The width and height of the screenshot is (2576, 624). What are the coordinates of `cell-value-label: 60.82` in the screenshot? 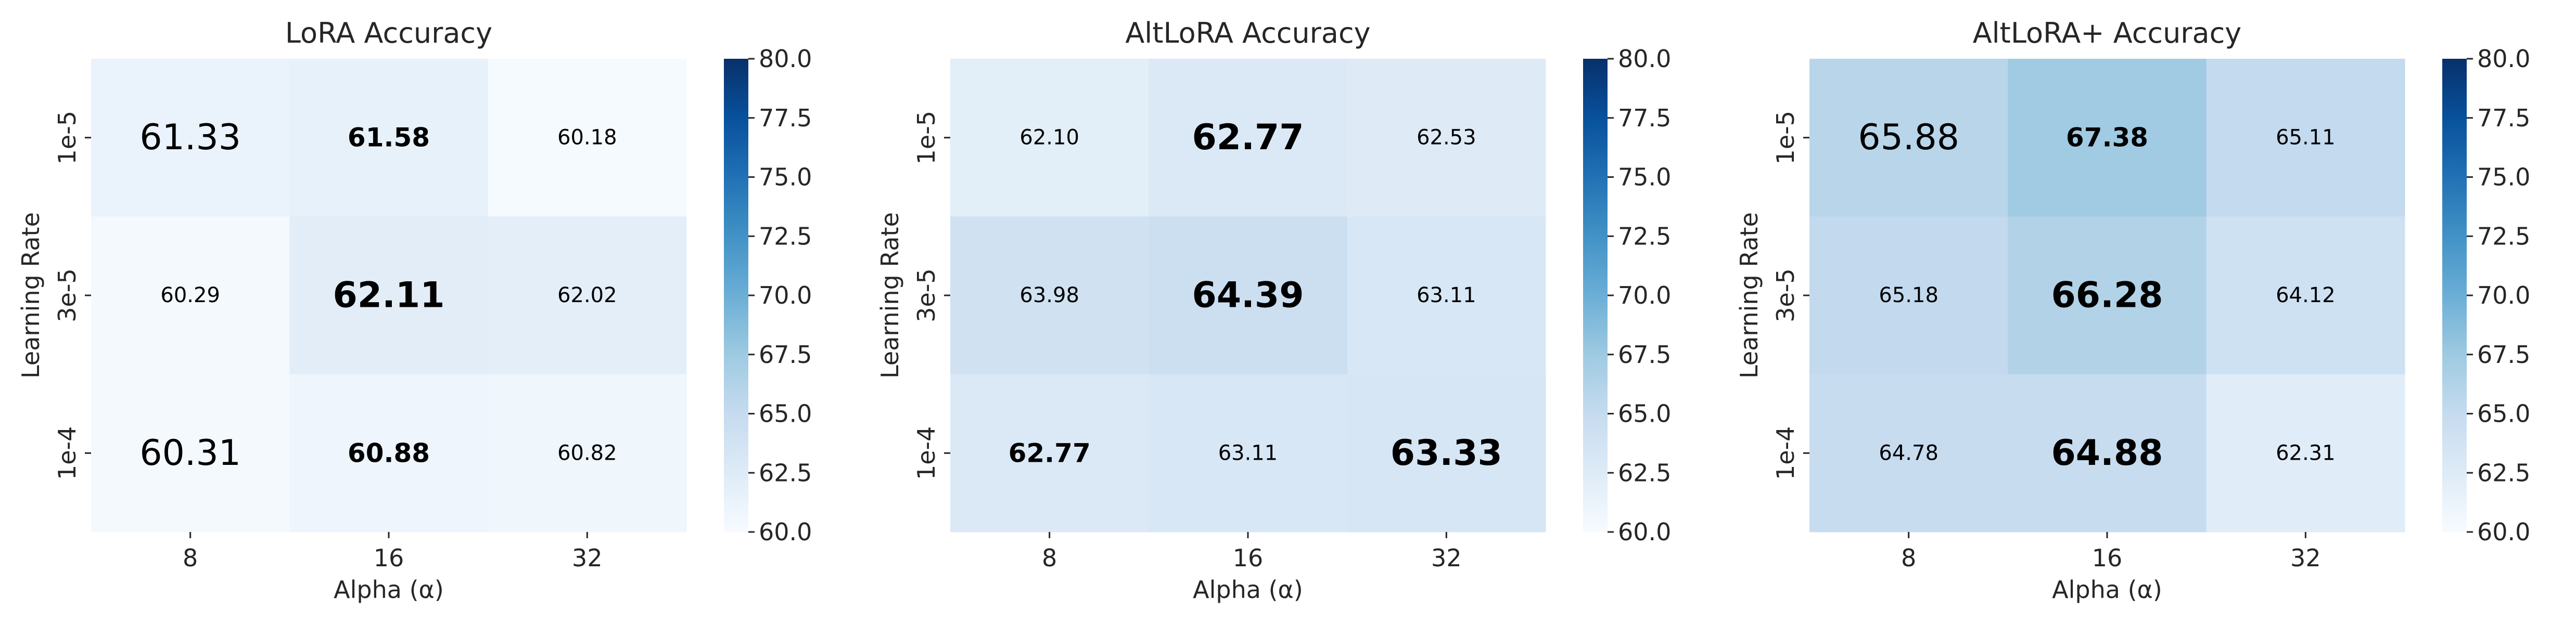 It's located at (587, 453).